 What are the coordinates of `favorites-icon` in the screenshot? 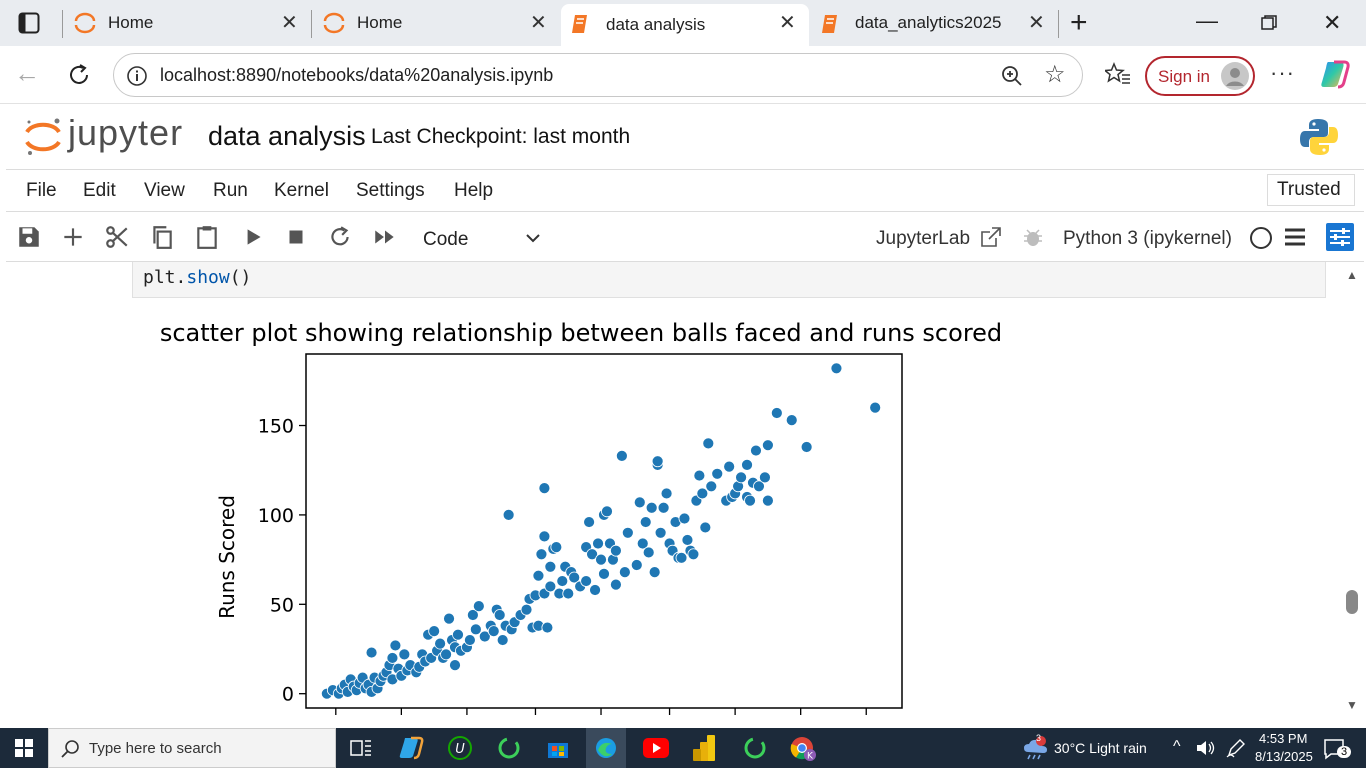 It's located at (1118, 74).